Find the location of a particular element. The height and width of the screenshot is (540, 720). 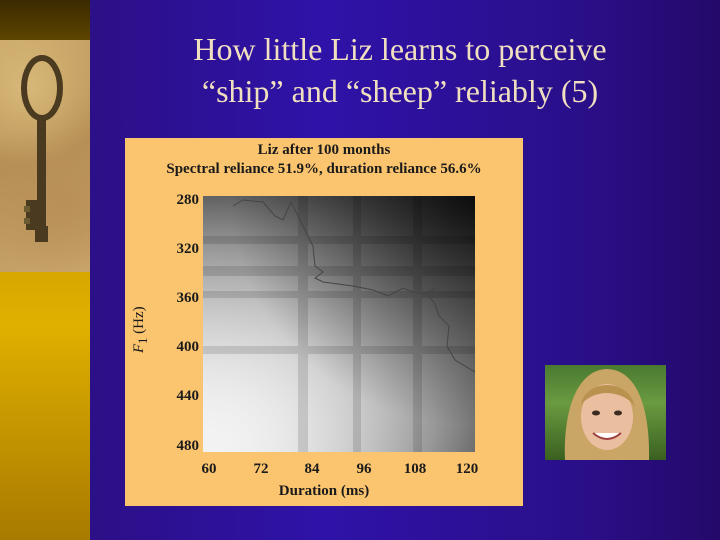

y-axis-label: F1 (Hz) is located at coordinates (141, 329).